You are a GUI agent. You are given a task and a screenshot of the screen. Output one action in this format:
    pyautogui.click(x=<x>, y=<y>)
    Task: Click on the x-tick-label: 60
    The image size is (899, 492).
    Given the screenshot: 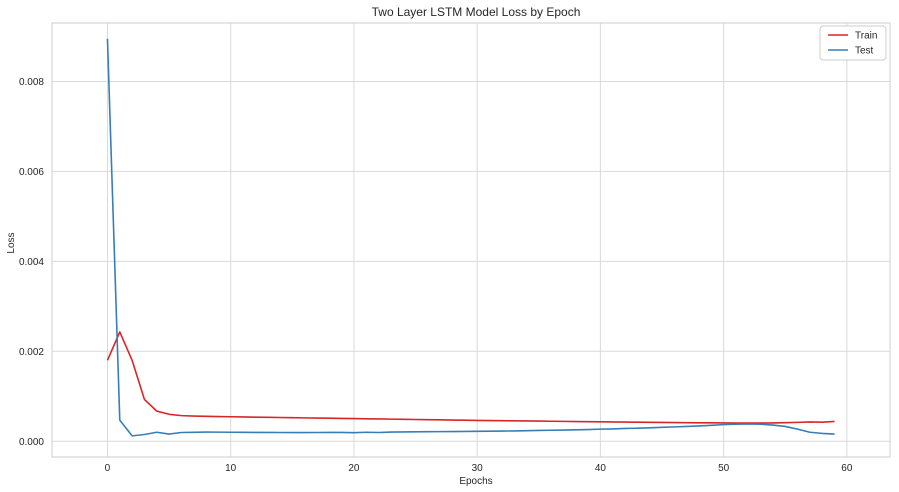 What is the action you would take?
    pyautogui.click(x=847, y=468)
    